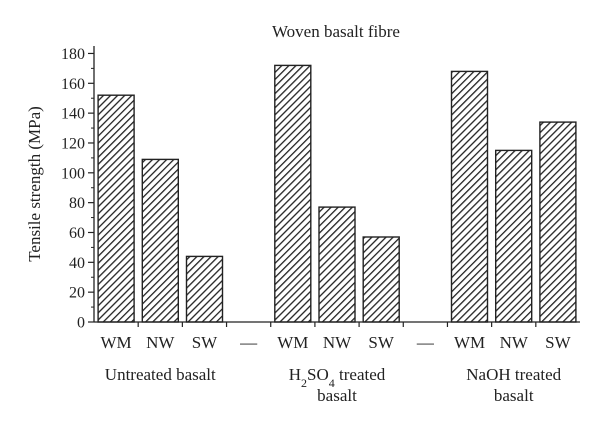  I want to click on group-label: NaOH treated, so click(513, 374).